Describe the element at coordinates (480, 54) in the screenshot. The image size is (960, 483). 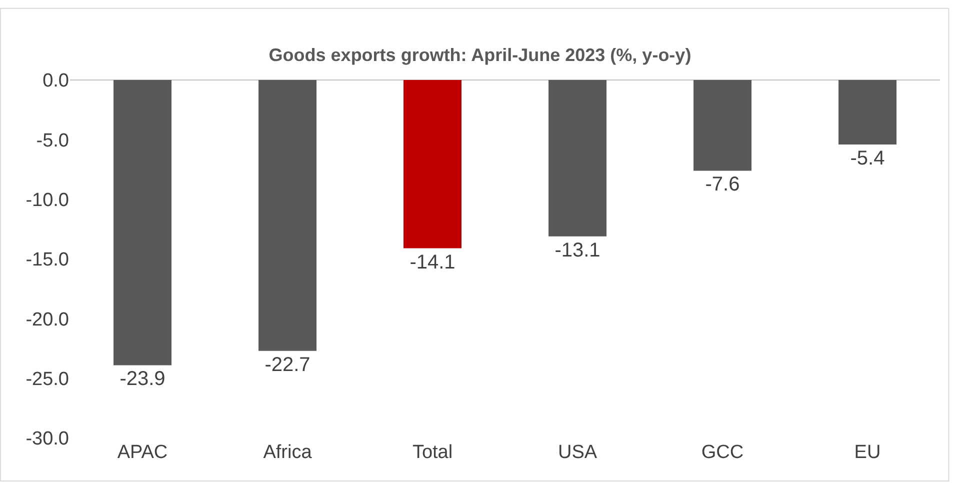
I see `chart-title: Goods exports growth: April-June 2023 (%, y-o-y)` at that location.